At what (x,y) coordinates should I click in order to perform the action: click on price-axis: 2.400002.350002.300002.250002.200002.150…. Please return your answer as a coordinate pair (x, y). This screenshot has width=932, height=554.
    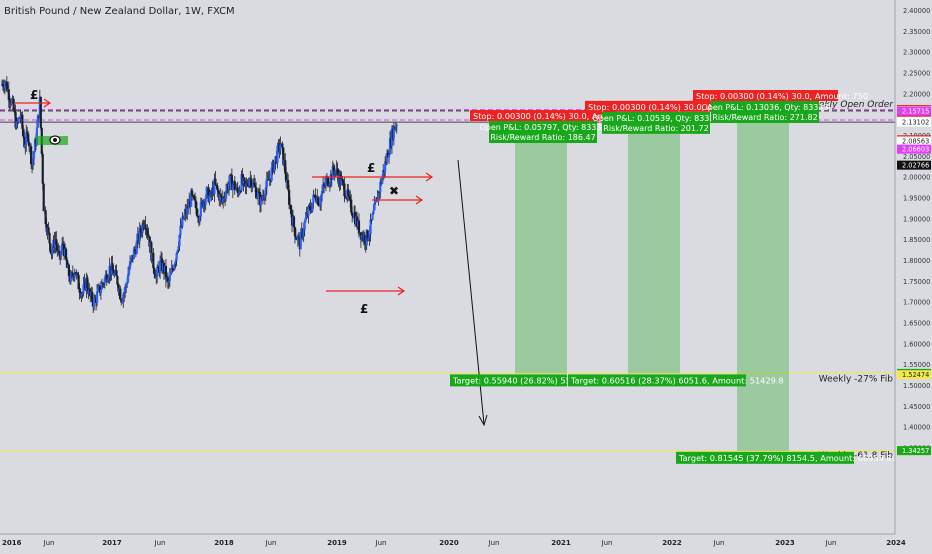
    Looking at the image, I should click on (913, 275).